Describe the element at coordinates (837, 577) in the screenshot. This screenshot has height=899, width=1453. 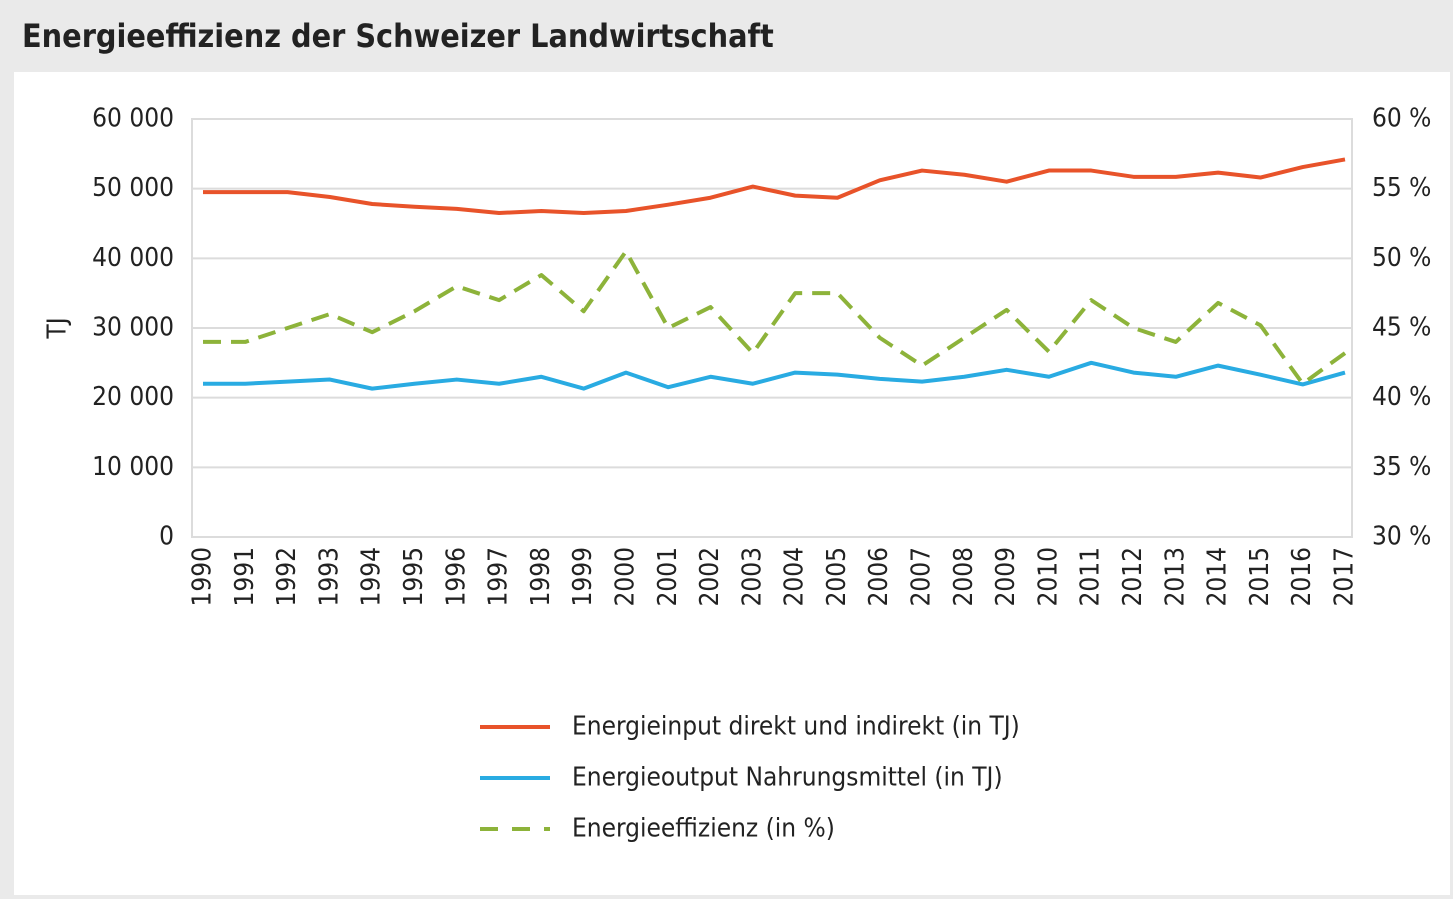
I see `x-tick-label: 2005` at that location.